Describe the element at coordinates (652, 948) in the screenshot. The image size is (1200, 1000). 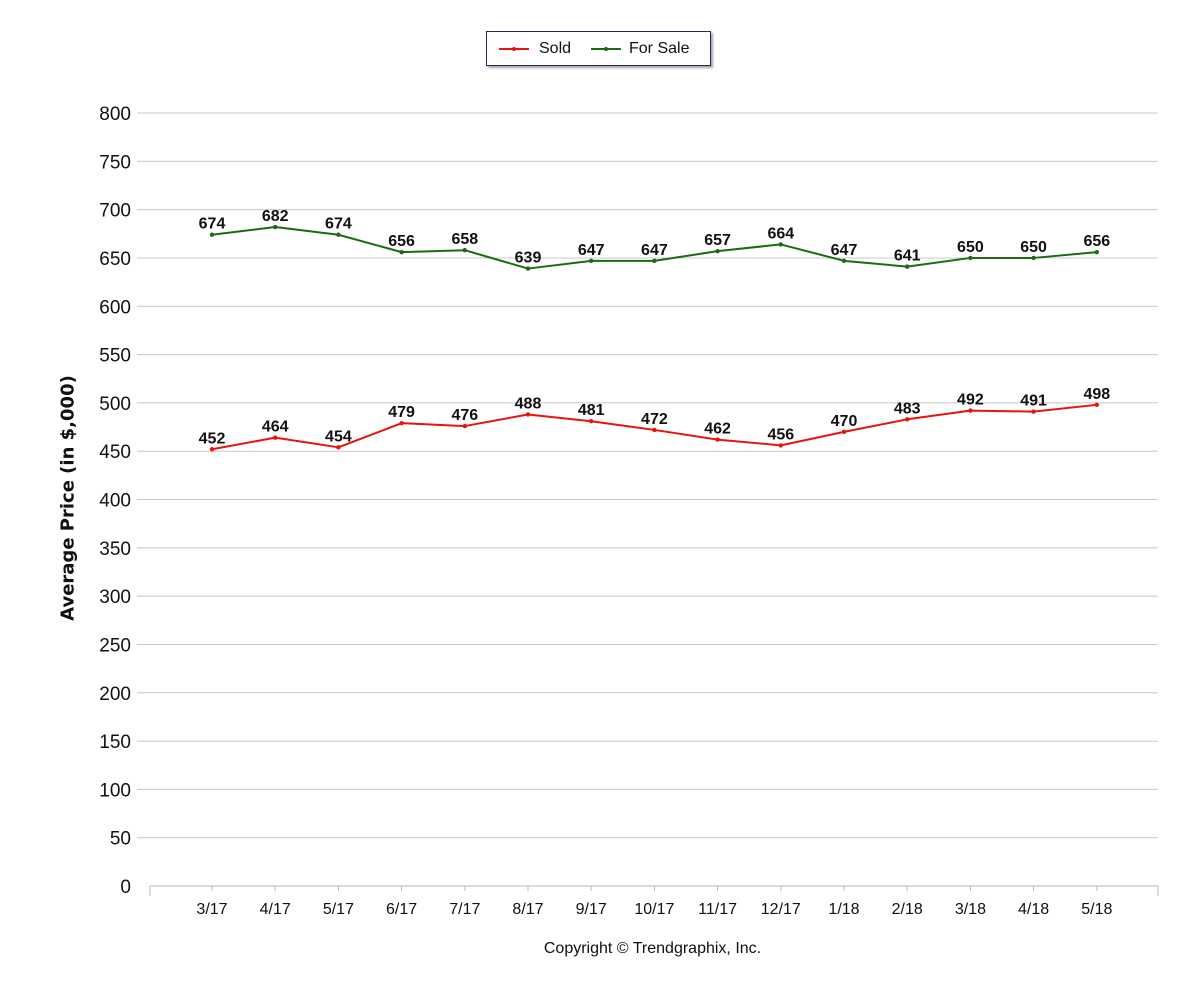
I see `copyright-text: Copyright © Trendgraphix, Inc.` at that location.